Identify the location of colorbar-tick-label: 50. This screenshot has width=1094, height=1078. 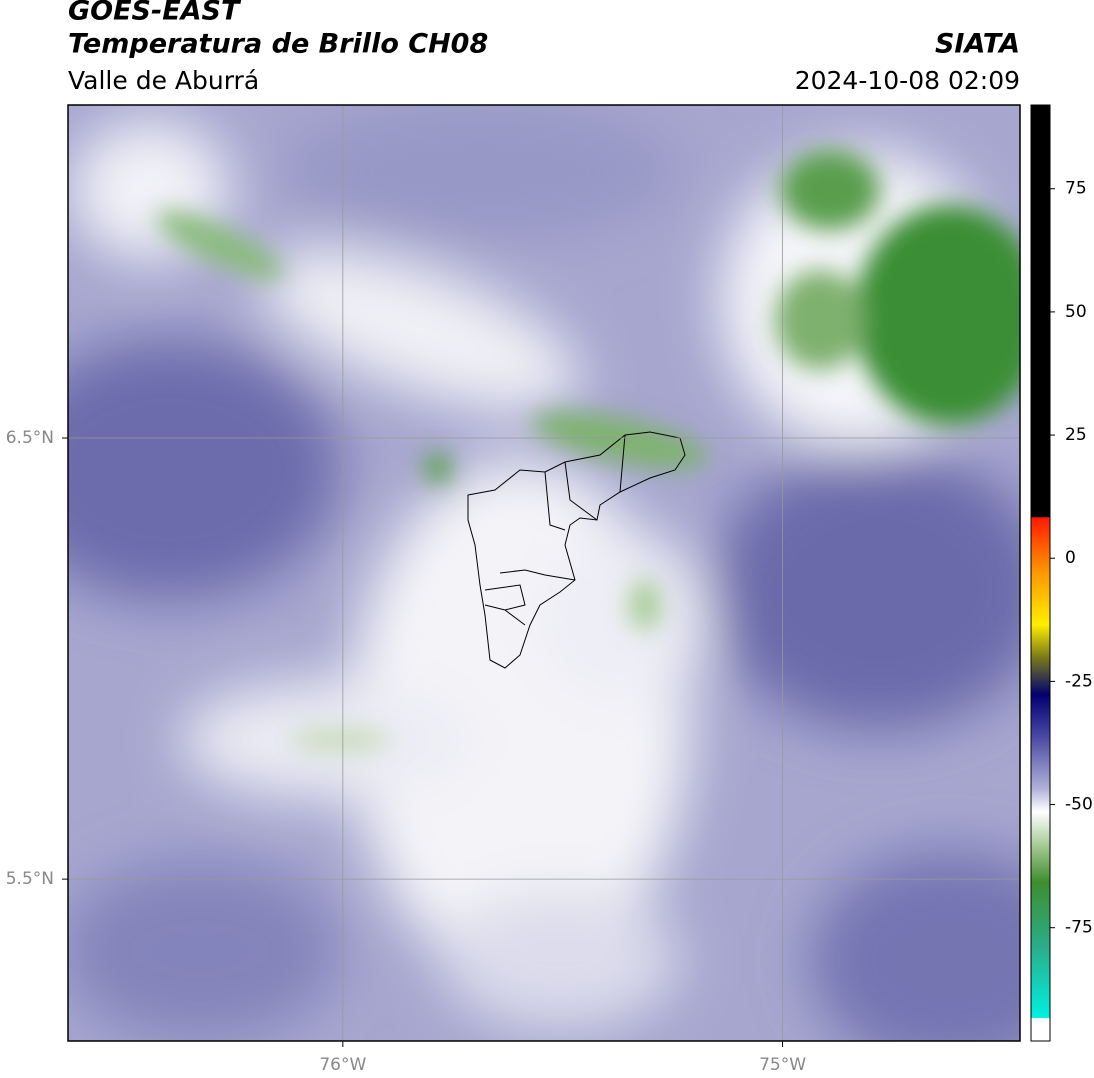
(1076, 312).